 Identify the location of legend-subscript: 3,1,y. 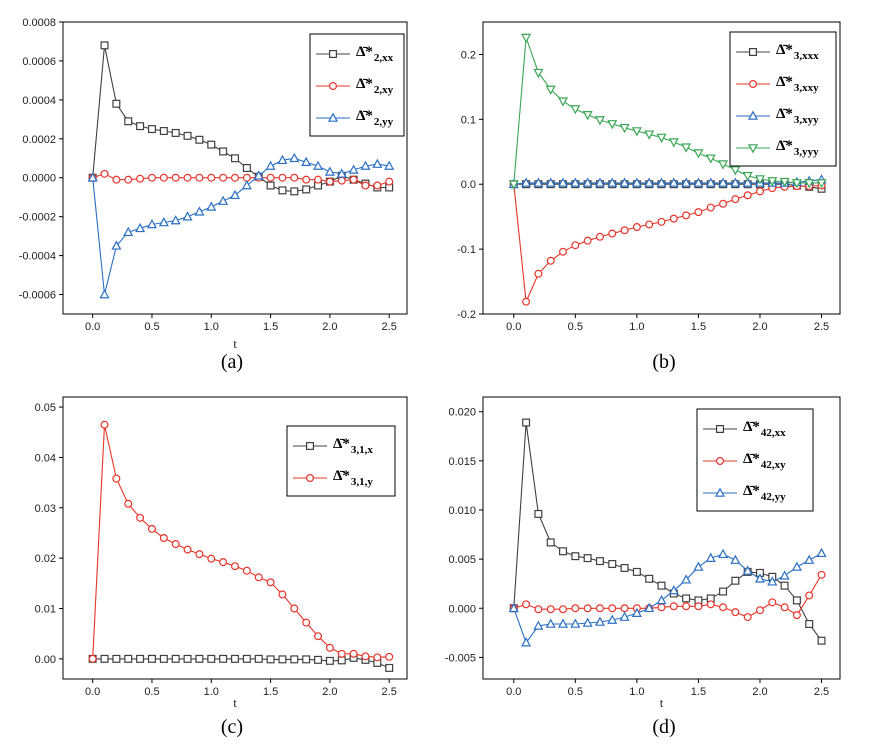
(362, 482).